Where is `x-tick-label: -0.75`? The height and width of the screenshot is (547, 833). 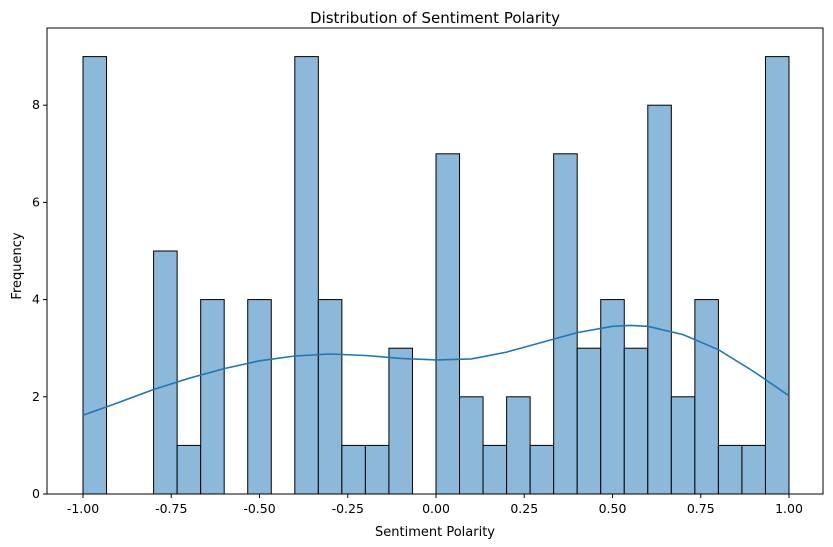
x-tick-label: -0.75 is located at coordinates (171, 508).